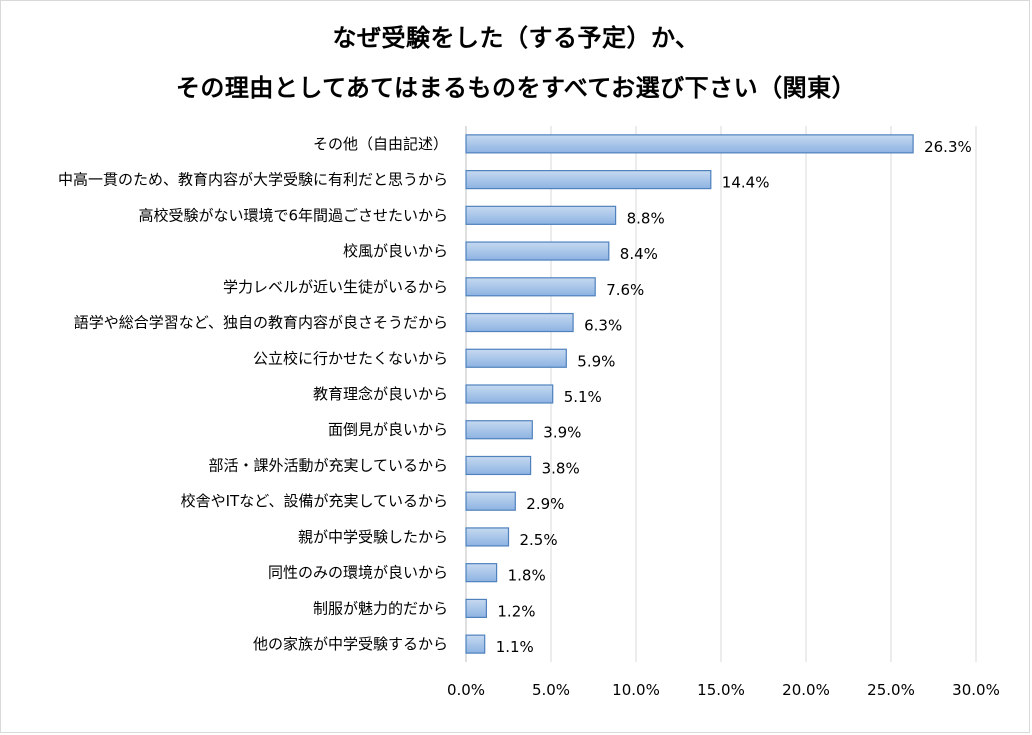  I want to click on category-label: 面倒見が良いから, so click(388, 430).